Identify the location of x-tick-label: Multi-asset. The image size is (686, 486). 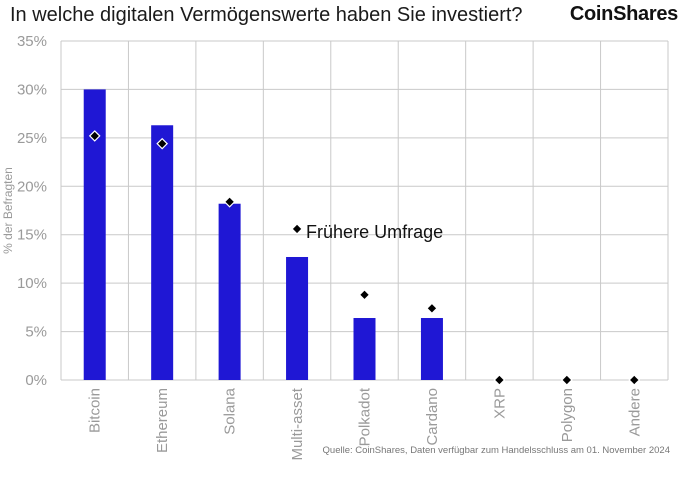
(297, 423).